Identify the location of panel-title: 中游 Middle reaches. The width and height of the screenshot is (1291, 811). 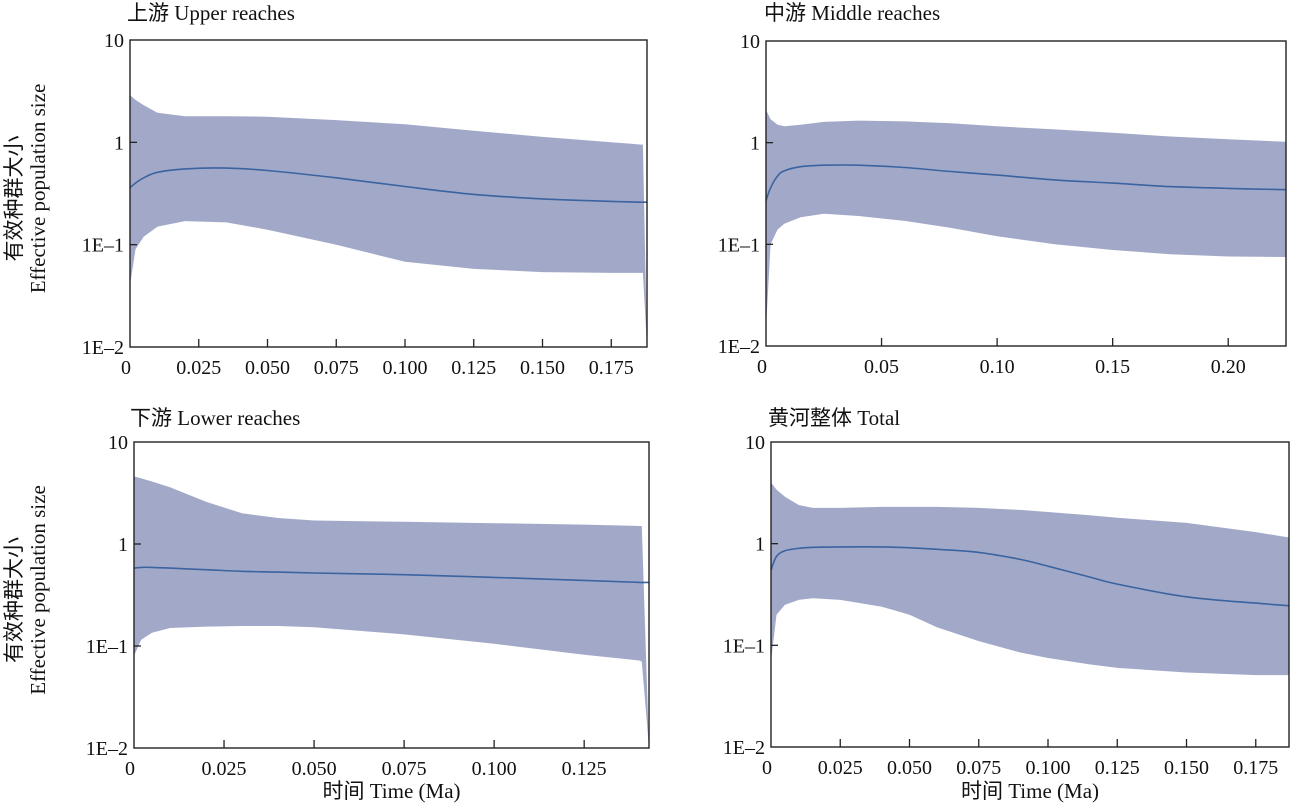
(852, 13).